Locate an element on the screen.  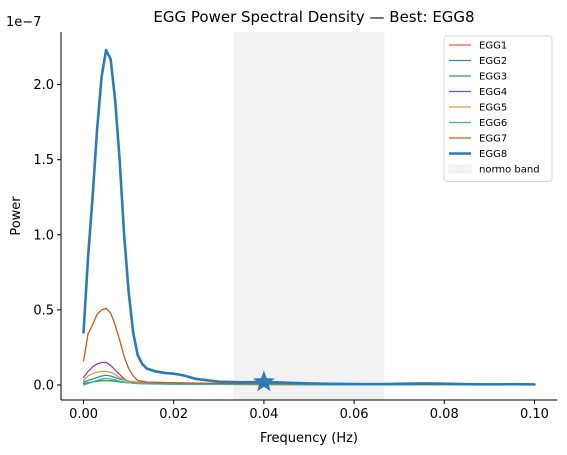
series-line-egg7 is located at coordinates (309, 346).